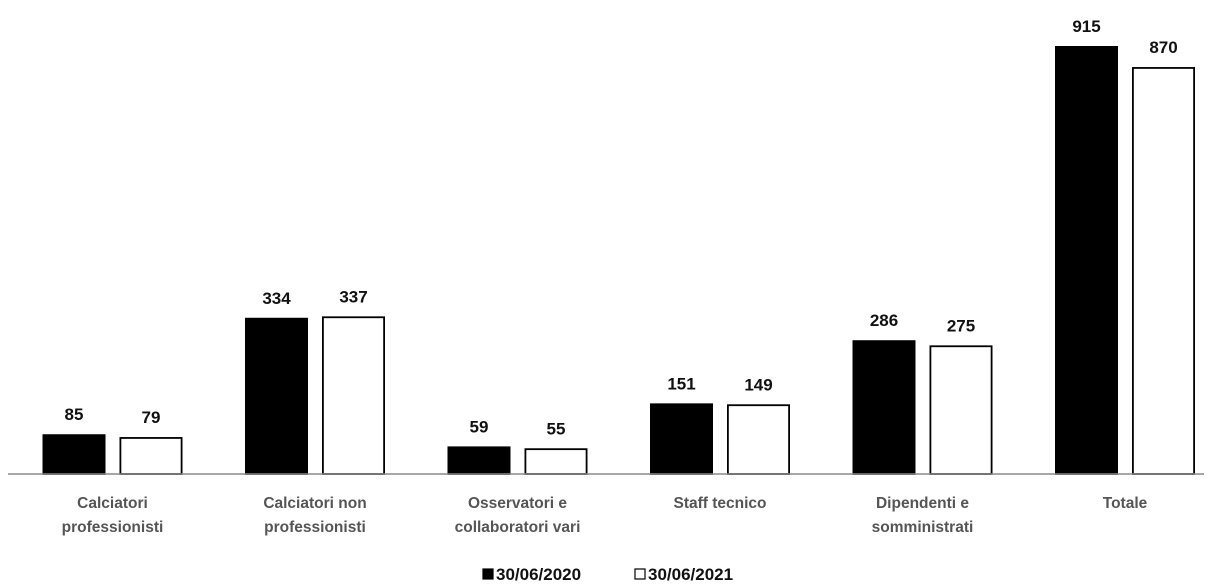 Image resolution: width=1211 pixels, height=585 pixels. I want to click on category-label-line: Dipendenti e, so click(922, 503).